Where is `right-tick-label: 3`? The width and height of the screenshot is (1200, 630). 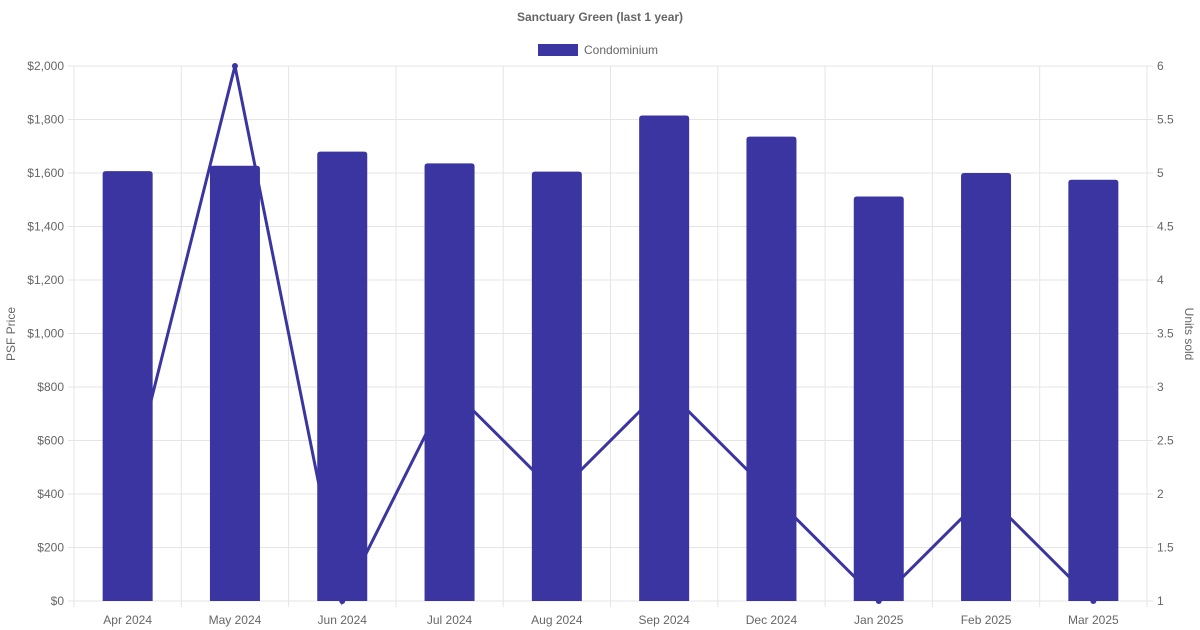 right-tick-label: 3 is located at coordinates (1160, 387).